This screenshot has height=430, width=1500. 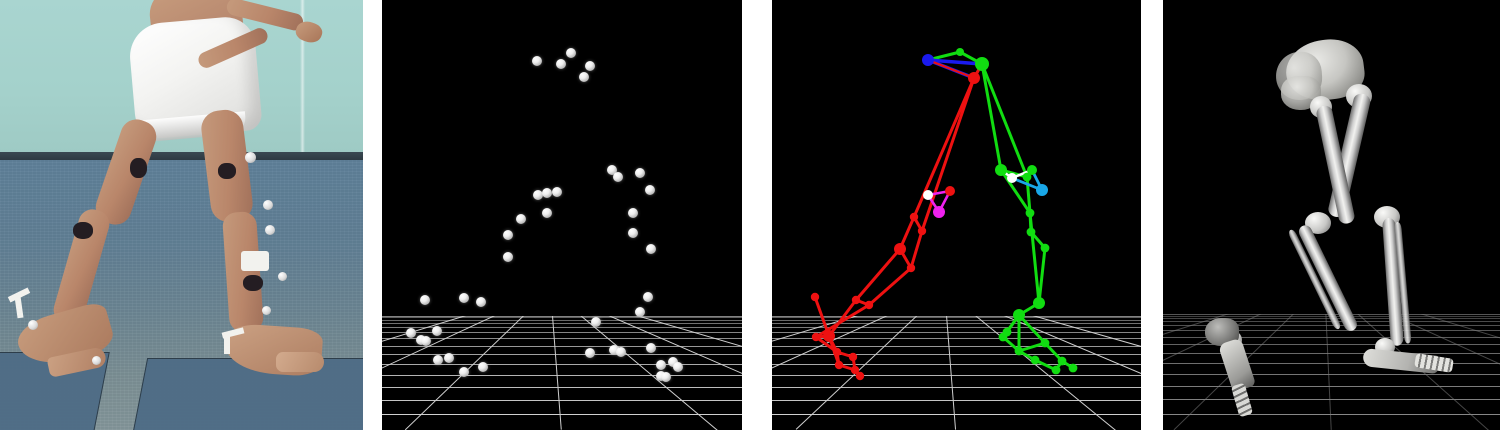 What do you see at coordinates (227, 344) in the screenshot?
I see `marker-wand-right-heel-stem` at bounding box center [227, 344].